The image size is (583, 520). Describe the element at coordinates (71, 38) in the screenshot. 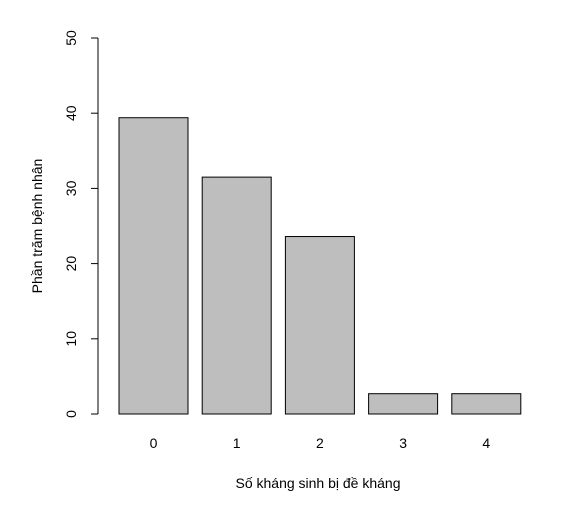

I see `y-tick-label: 50` at that location.